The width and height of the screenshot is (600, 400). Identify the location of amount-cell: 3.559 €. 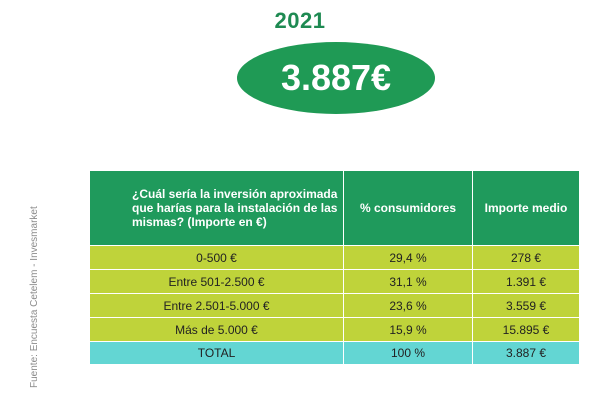
(526, 305).